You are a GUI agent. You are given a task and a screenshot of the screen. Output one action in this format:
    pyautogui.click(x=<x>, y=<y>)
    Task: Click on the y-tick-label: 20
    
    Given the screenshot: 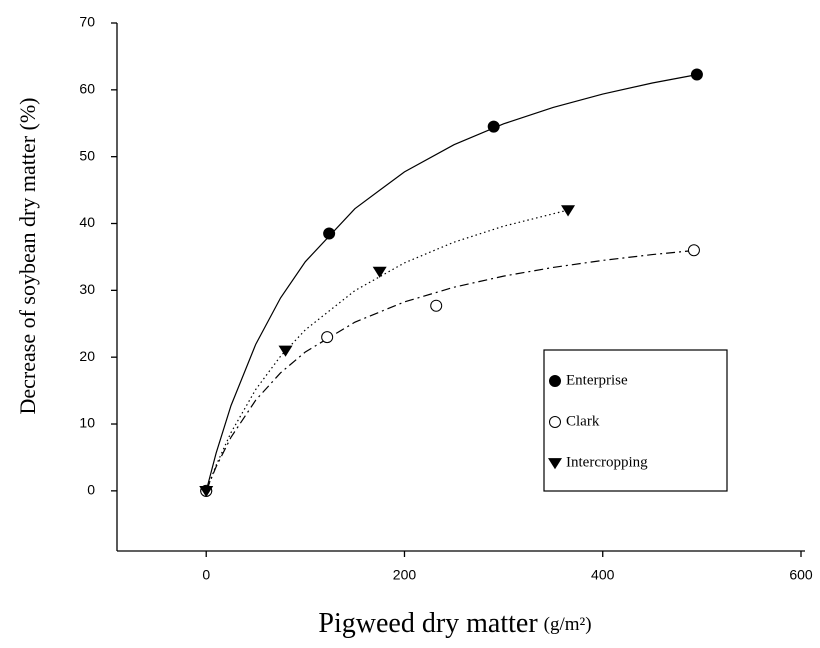 What is the action you would take?
    pyautogui.click(x=87, y=356)
    